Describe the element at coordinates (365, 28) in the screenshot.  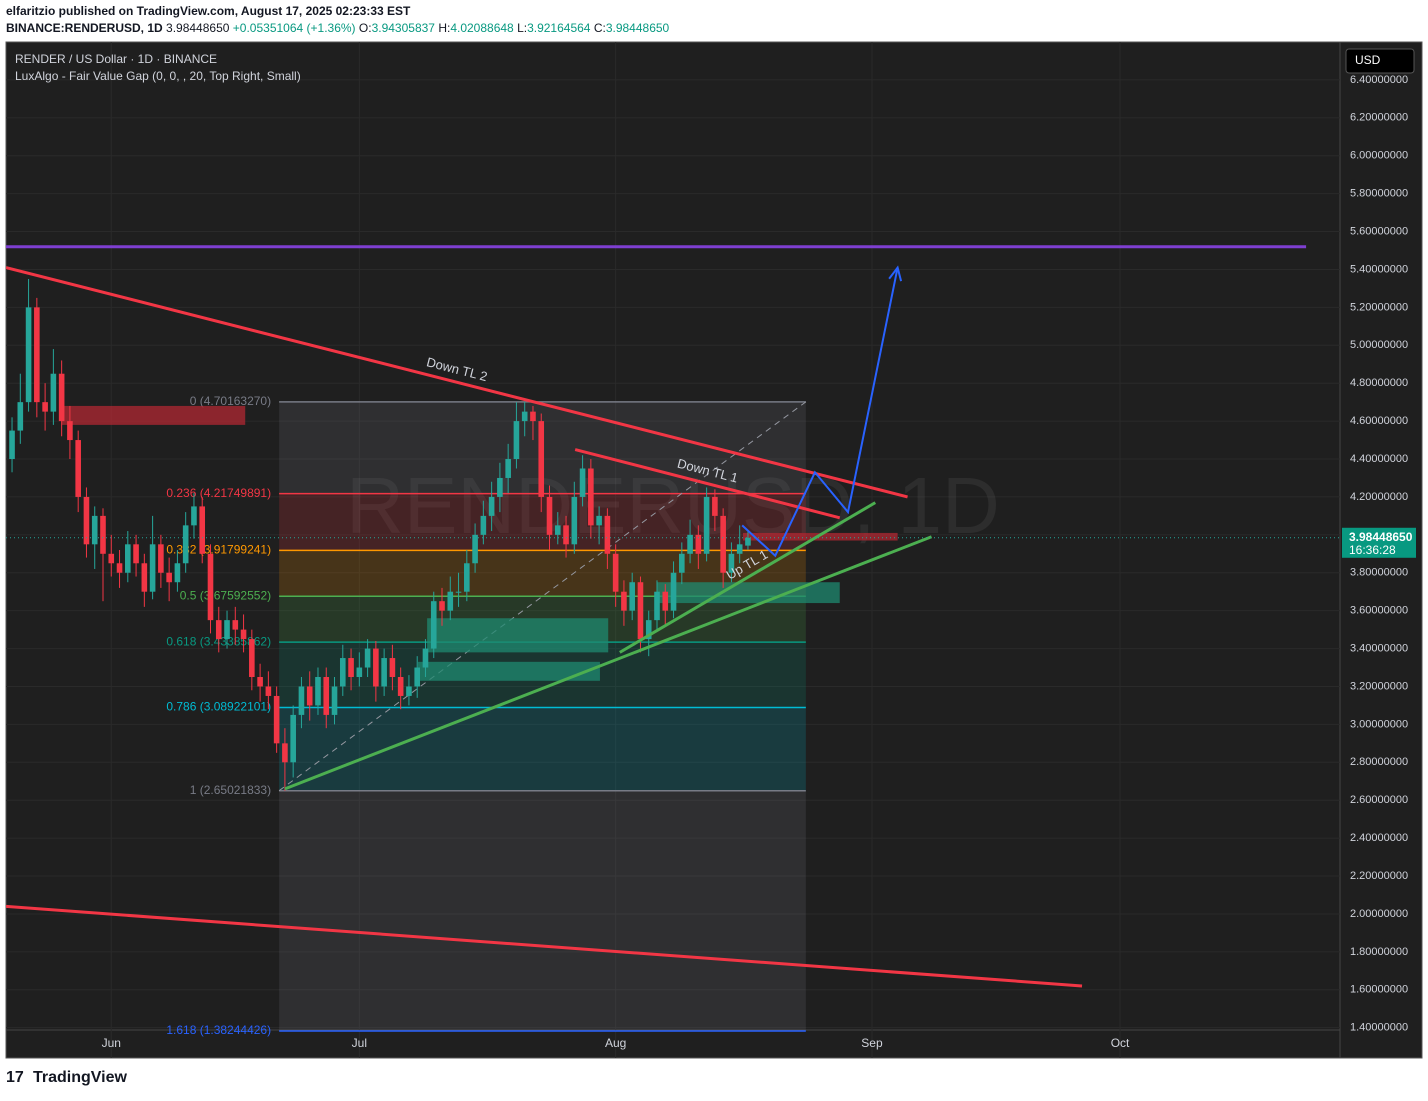
I see `o-label: O:` at that location.